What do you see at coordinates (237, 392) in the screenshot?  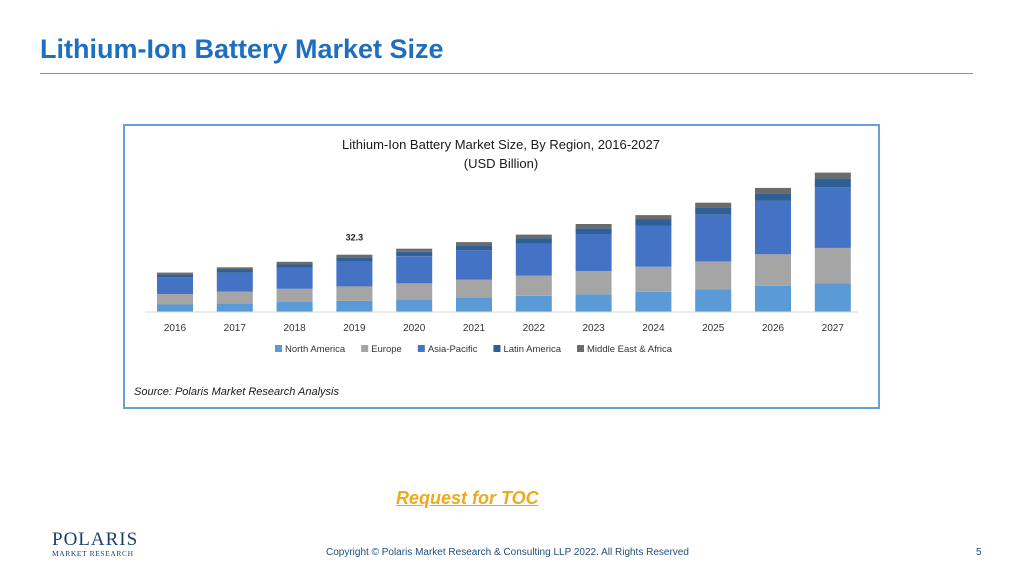 I see `chart-source: Source: Polaris Market Research Analysis` at bounding box center [237, 392].